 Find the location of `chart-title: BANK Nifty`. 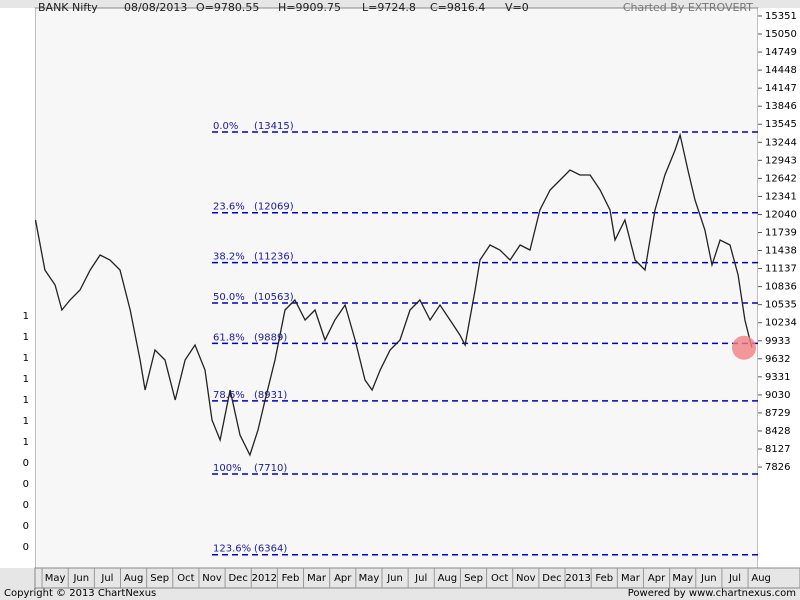

chart-title: BANK Nifty is located at coordinates (68, 7).